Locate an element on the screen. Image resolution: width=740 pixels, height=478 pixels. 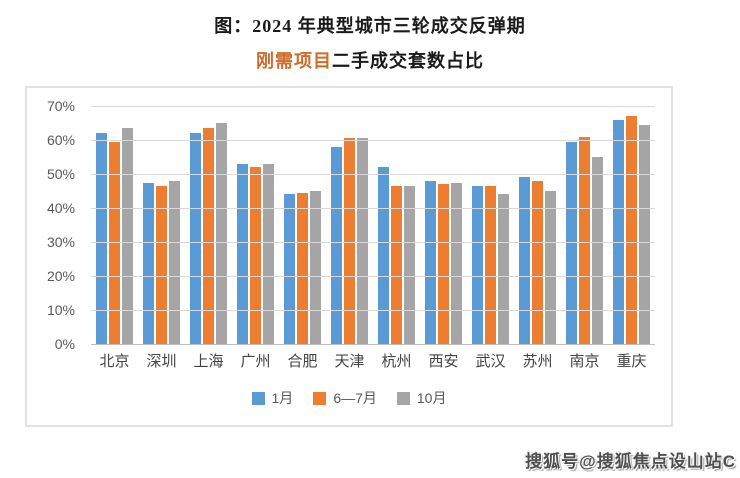
bar-武汉-10月 is located at coordinates (503, 269).